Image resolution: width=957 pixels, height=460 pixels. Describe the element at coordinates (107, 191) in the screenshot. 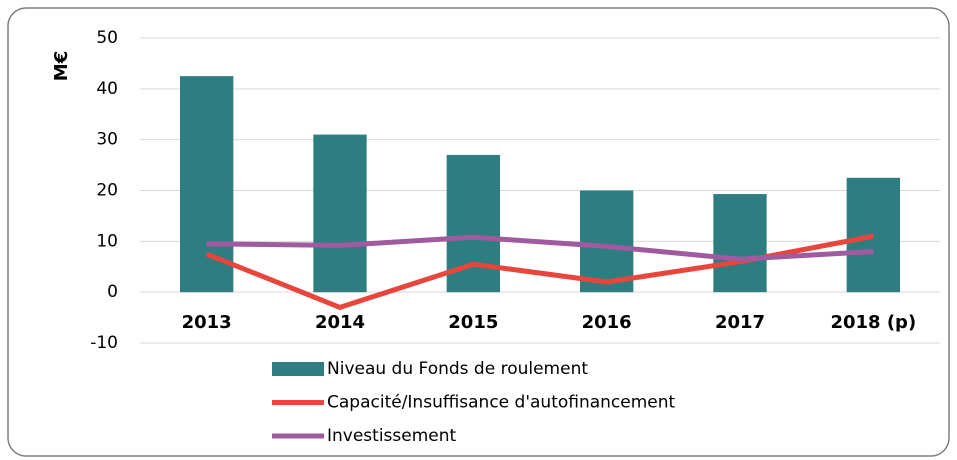

I see `y-tick-label: 20` at that location.